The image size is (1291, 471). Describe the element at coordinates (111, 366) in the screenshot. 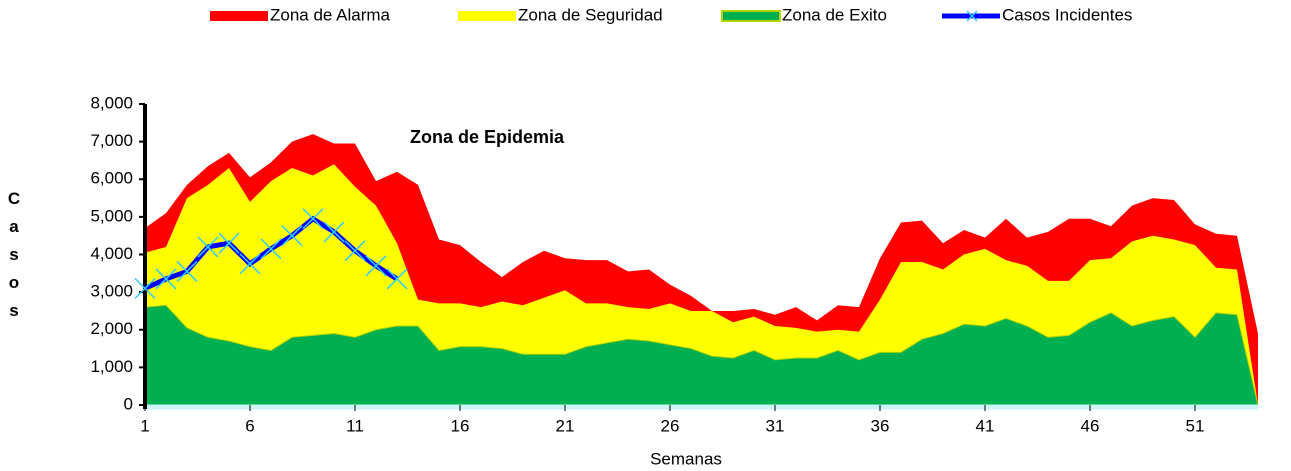

I see `y-tick-label: 1,000` at that location.